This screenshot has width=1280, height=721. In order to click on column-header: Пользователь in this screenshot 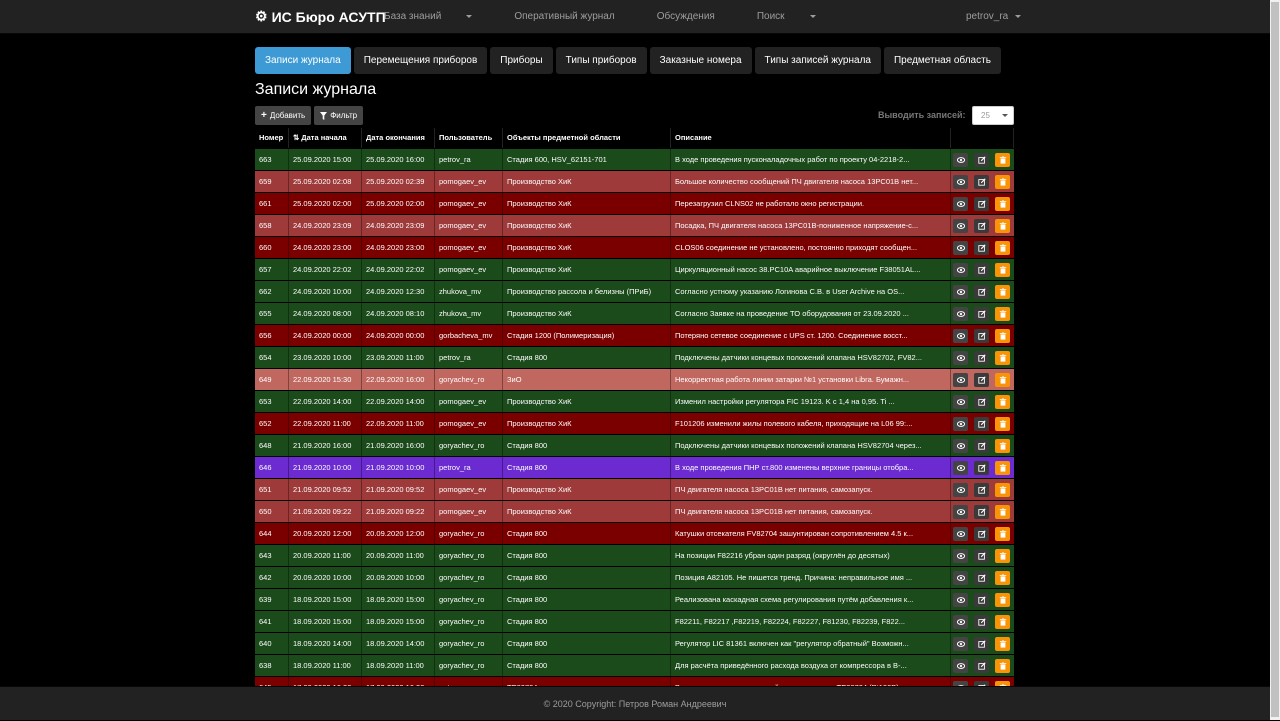, I will do `click(469, 138)`.